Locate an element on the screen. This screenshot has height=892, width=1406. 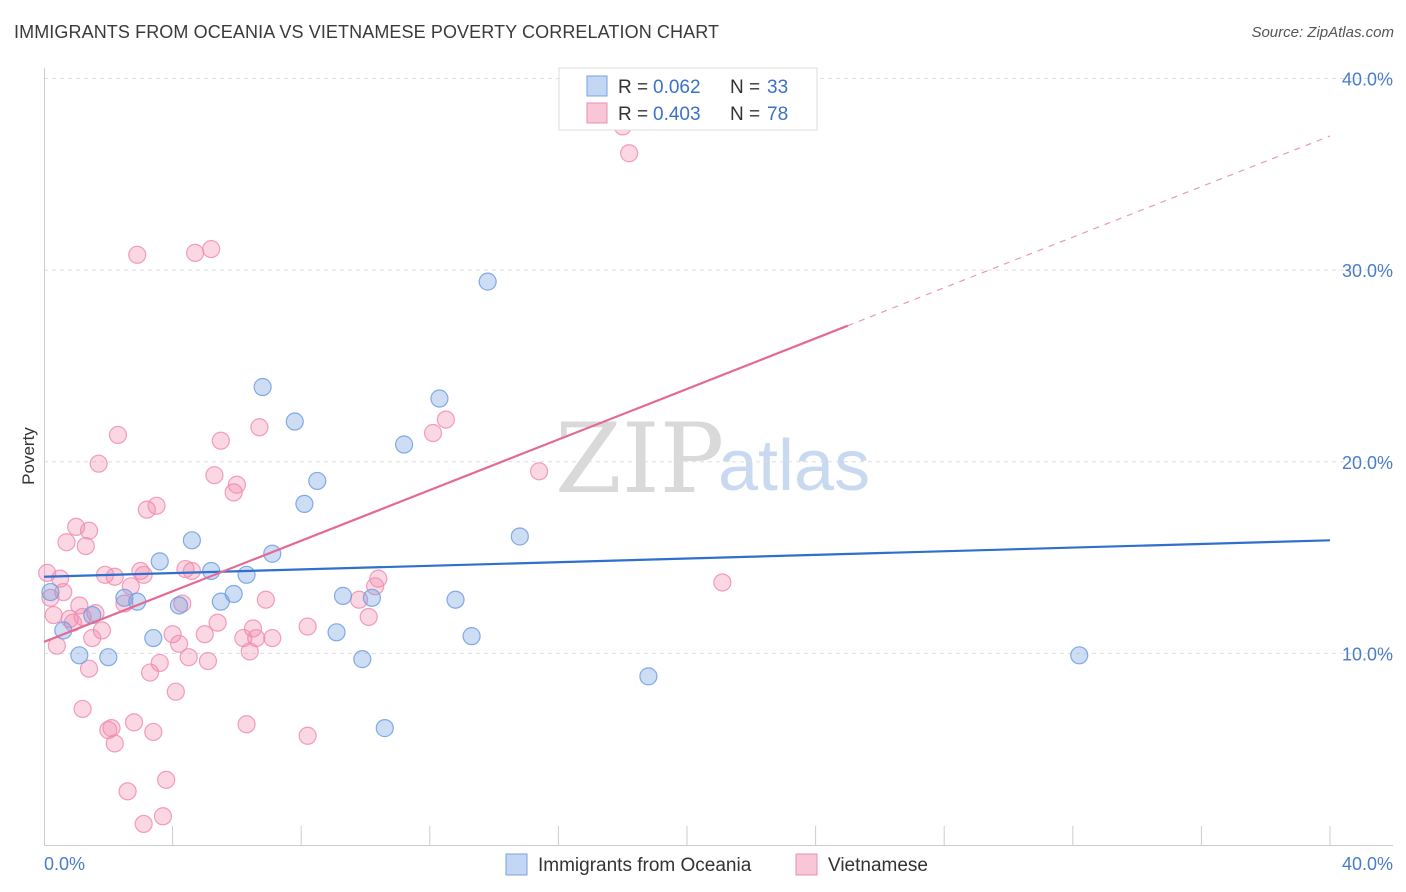
legend-n-label-vietnamese: N = is located at coordinates (745, 114).